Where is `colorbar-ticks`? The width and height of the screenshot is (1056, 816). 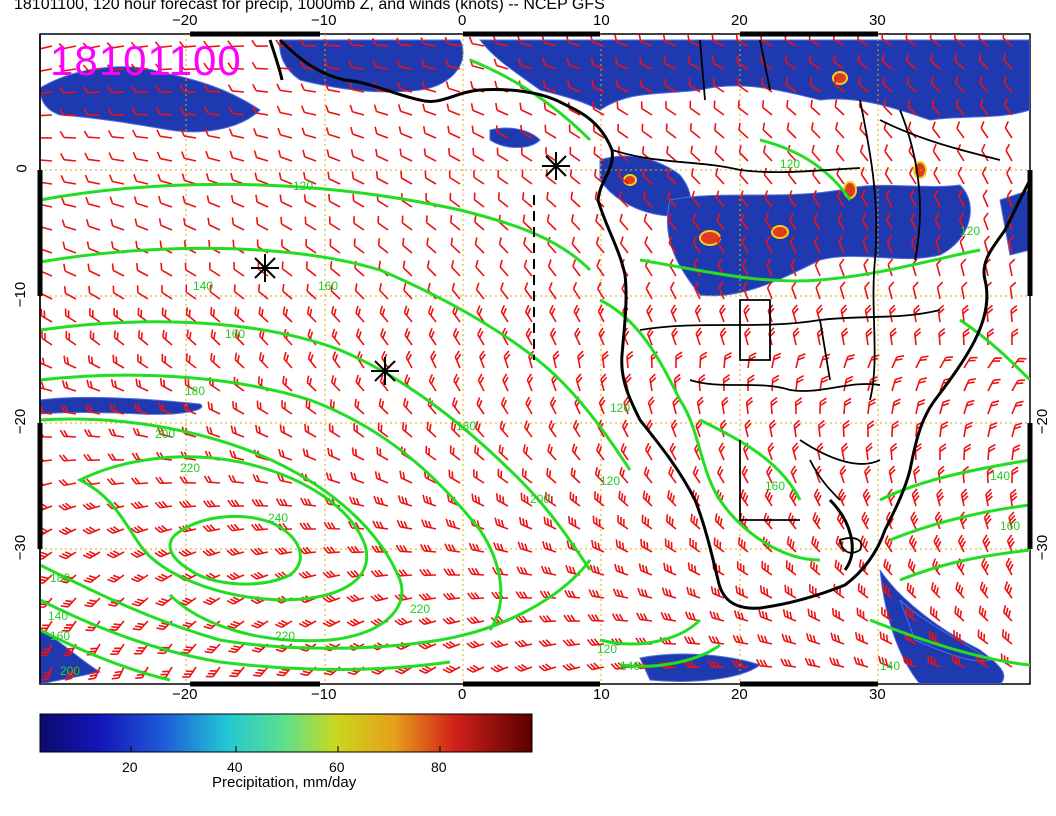 colorbar-ticks is located at coordinates (285, 749).